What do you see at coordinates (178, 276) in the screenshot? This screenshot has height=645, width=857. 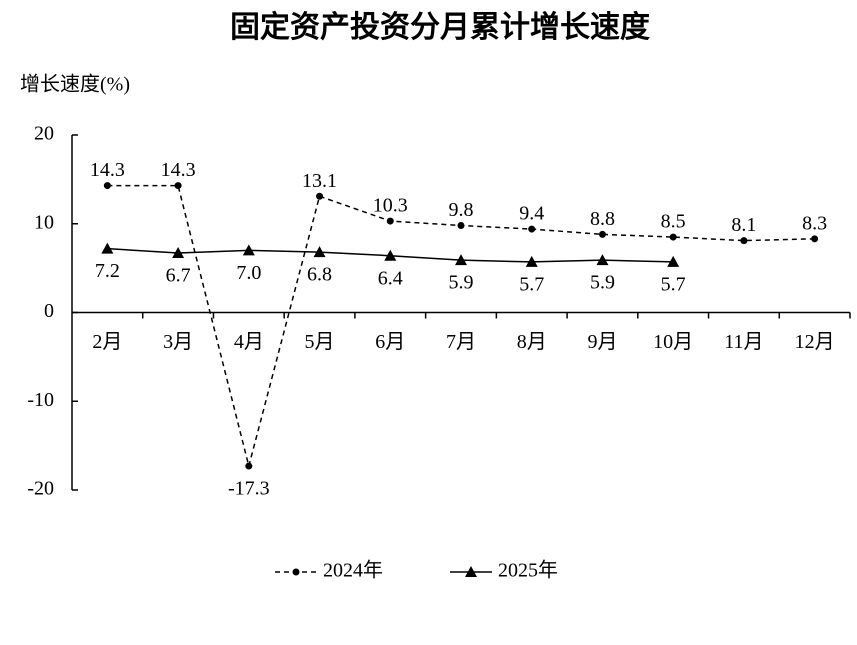 I see `data-label: 6.7` at bounding box center [178, 276].